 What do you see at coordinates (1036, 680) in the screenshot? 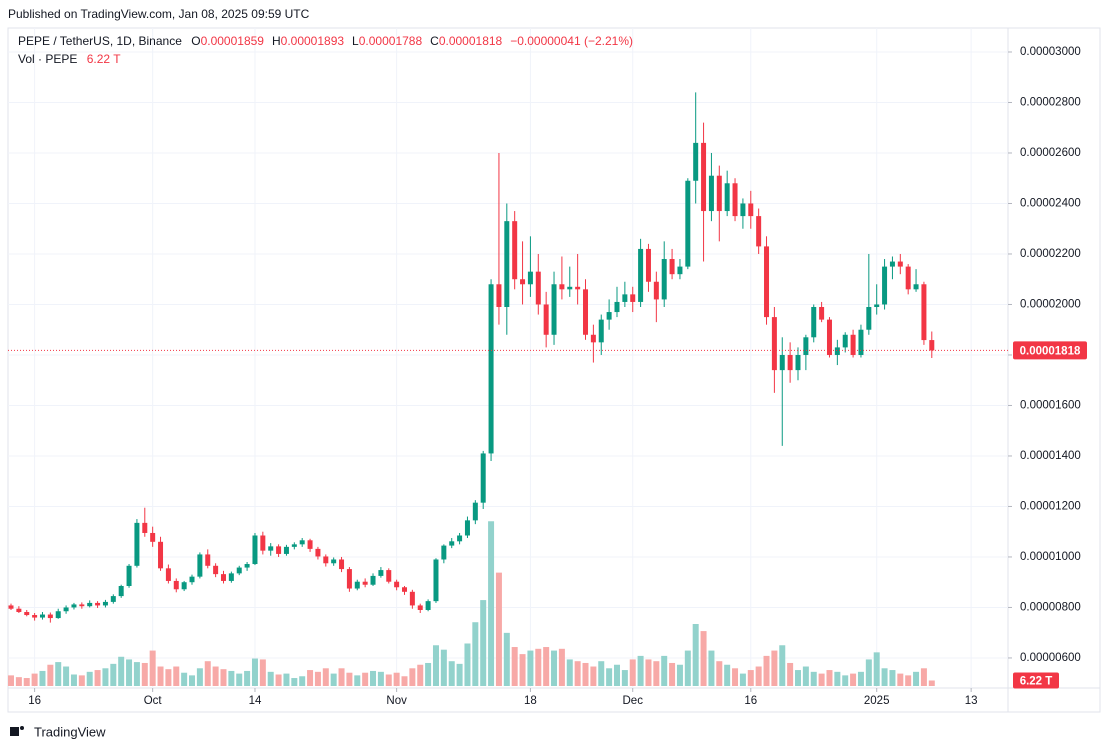
I see `last-volume-badge` at bounding box center [1036, 680].